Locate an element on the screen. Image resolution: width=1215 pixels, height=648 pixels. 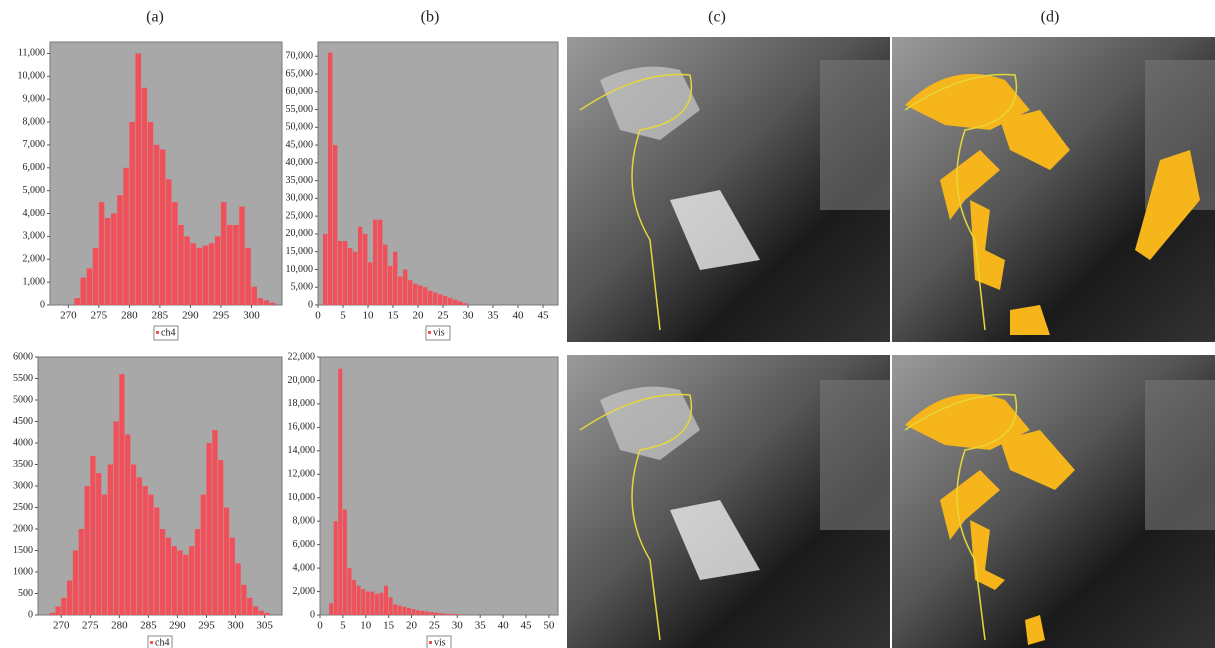
legend-label: ch4 is located at coordinates (168, 332).